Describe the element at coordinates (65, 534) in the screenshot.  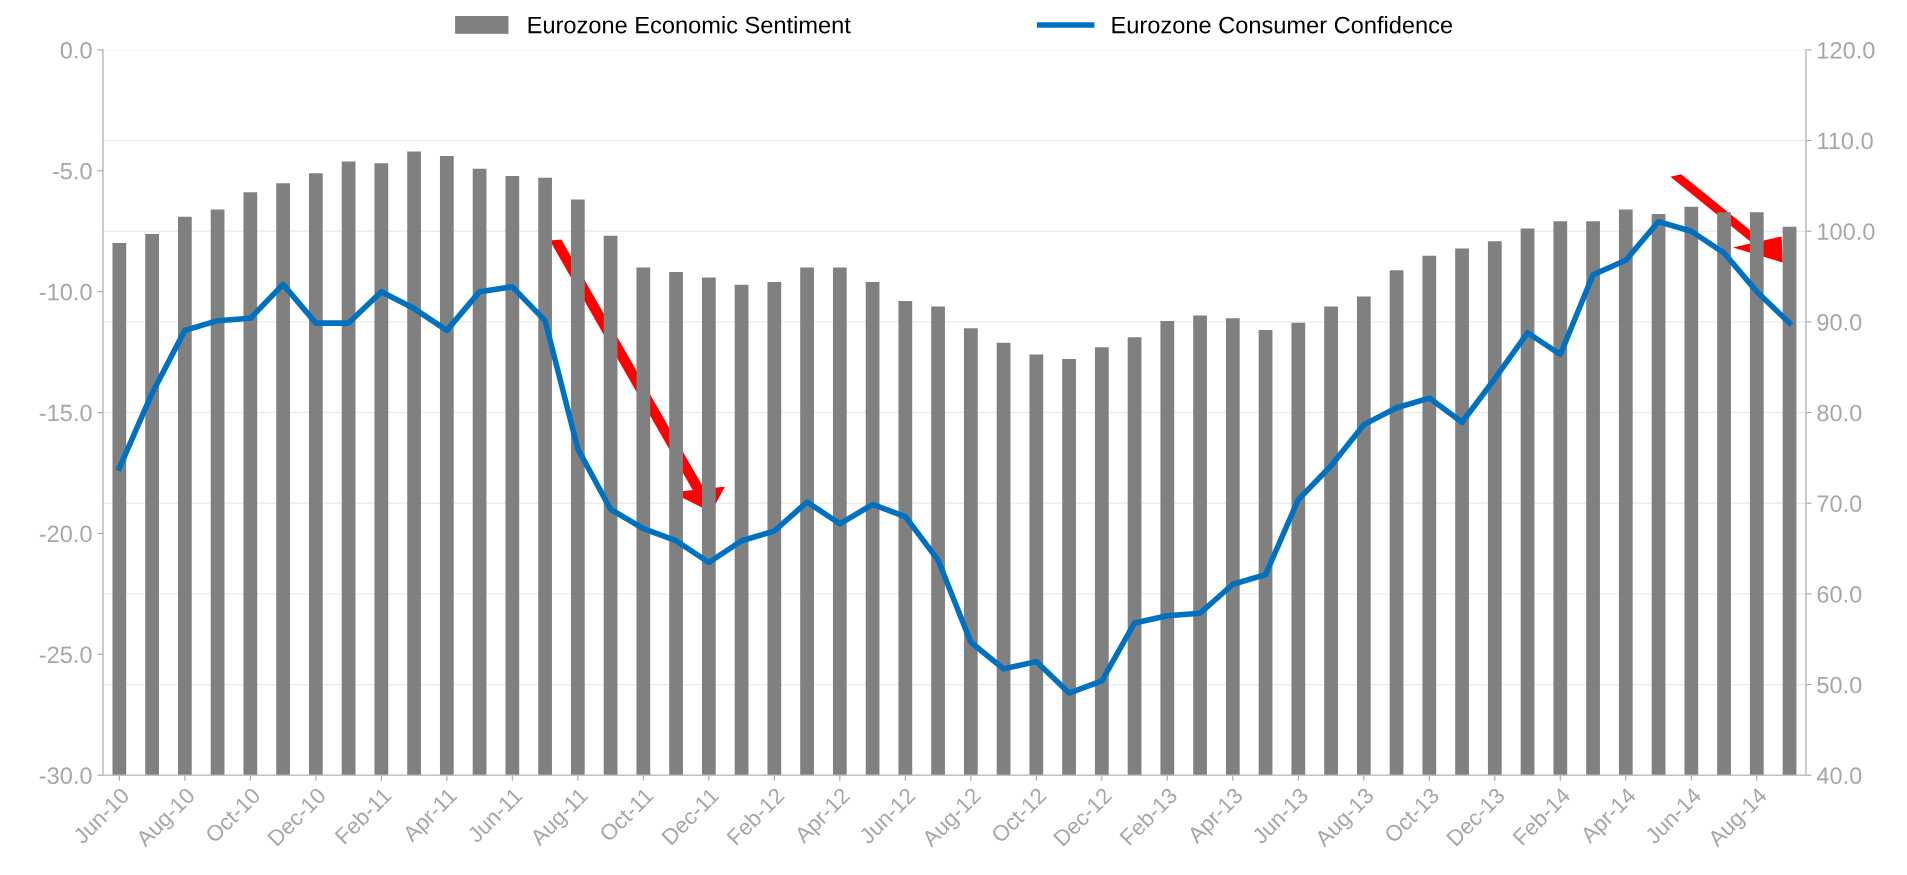
I see `y-tick-label: -20.0` at that location.